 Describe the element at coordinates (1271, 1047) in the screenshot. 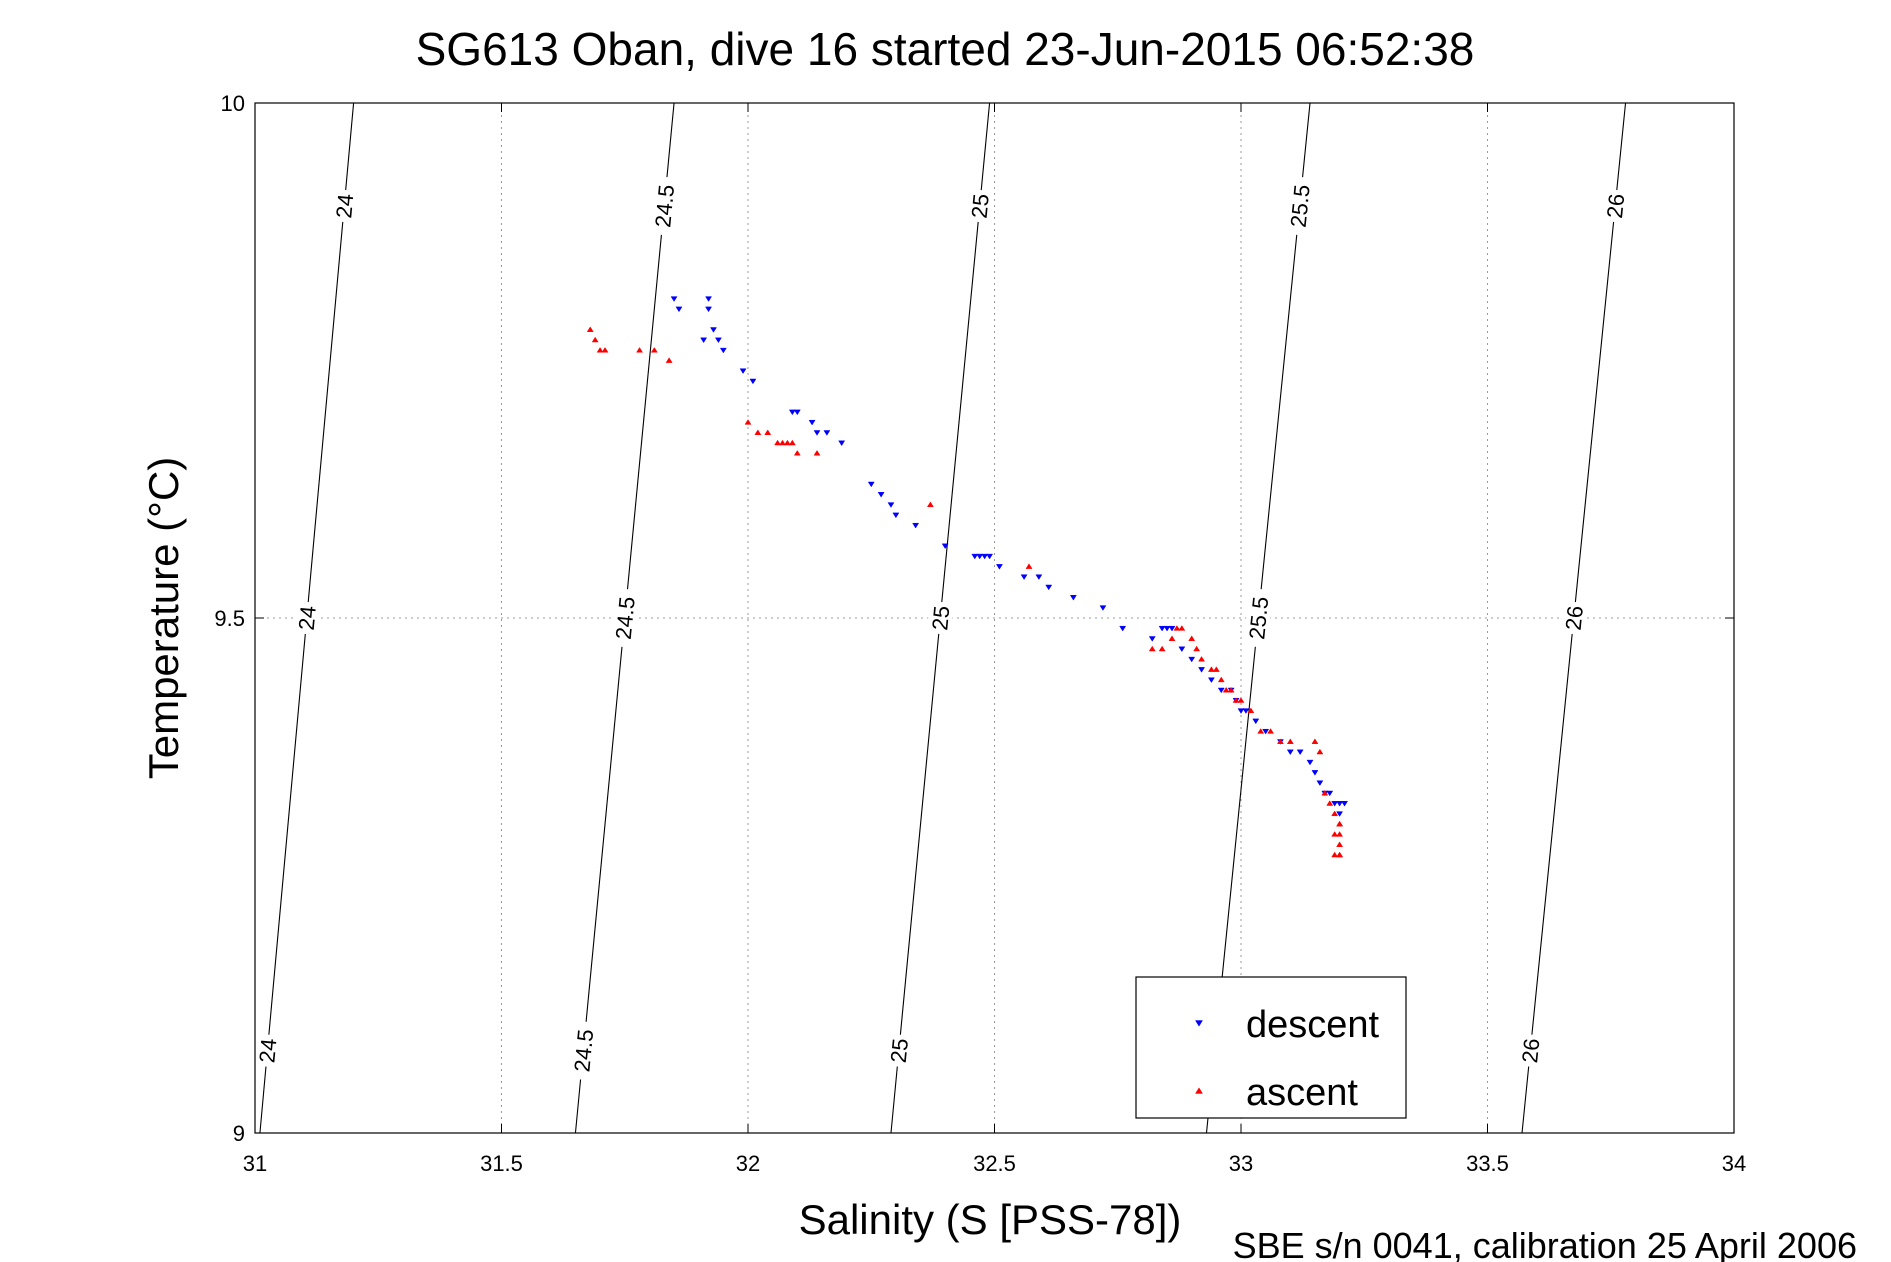

I see `legend: descent ascent` at that location.